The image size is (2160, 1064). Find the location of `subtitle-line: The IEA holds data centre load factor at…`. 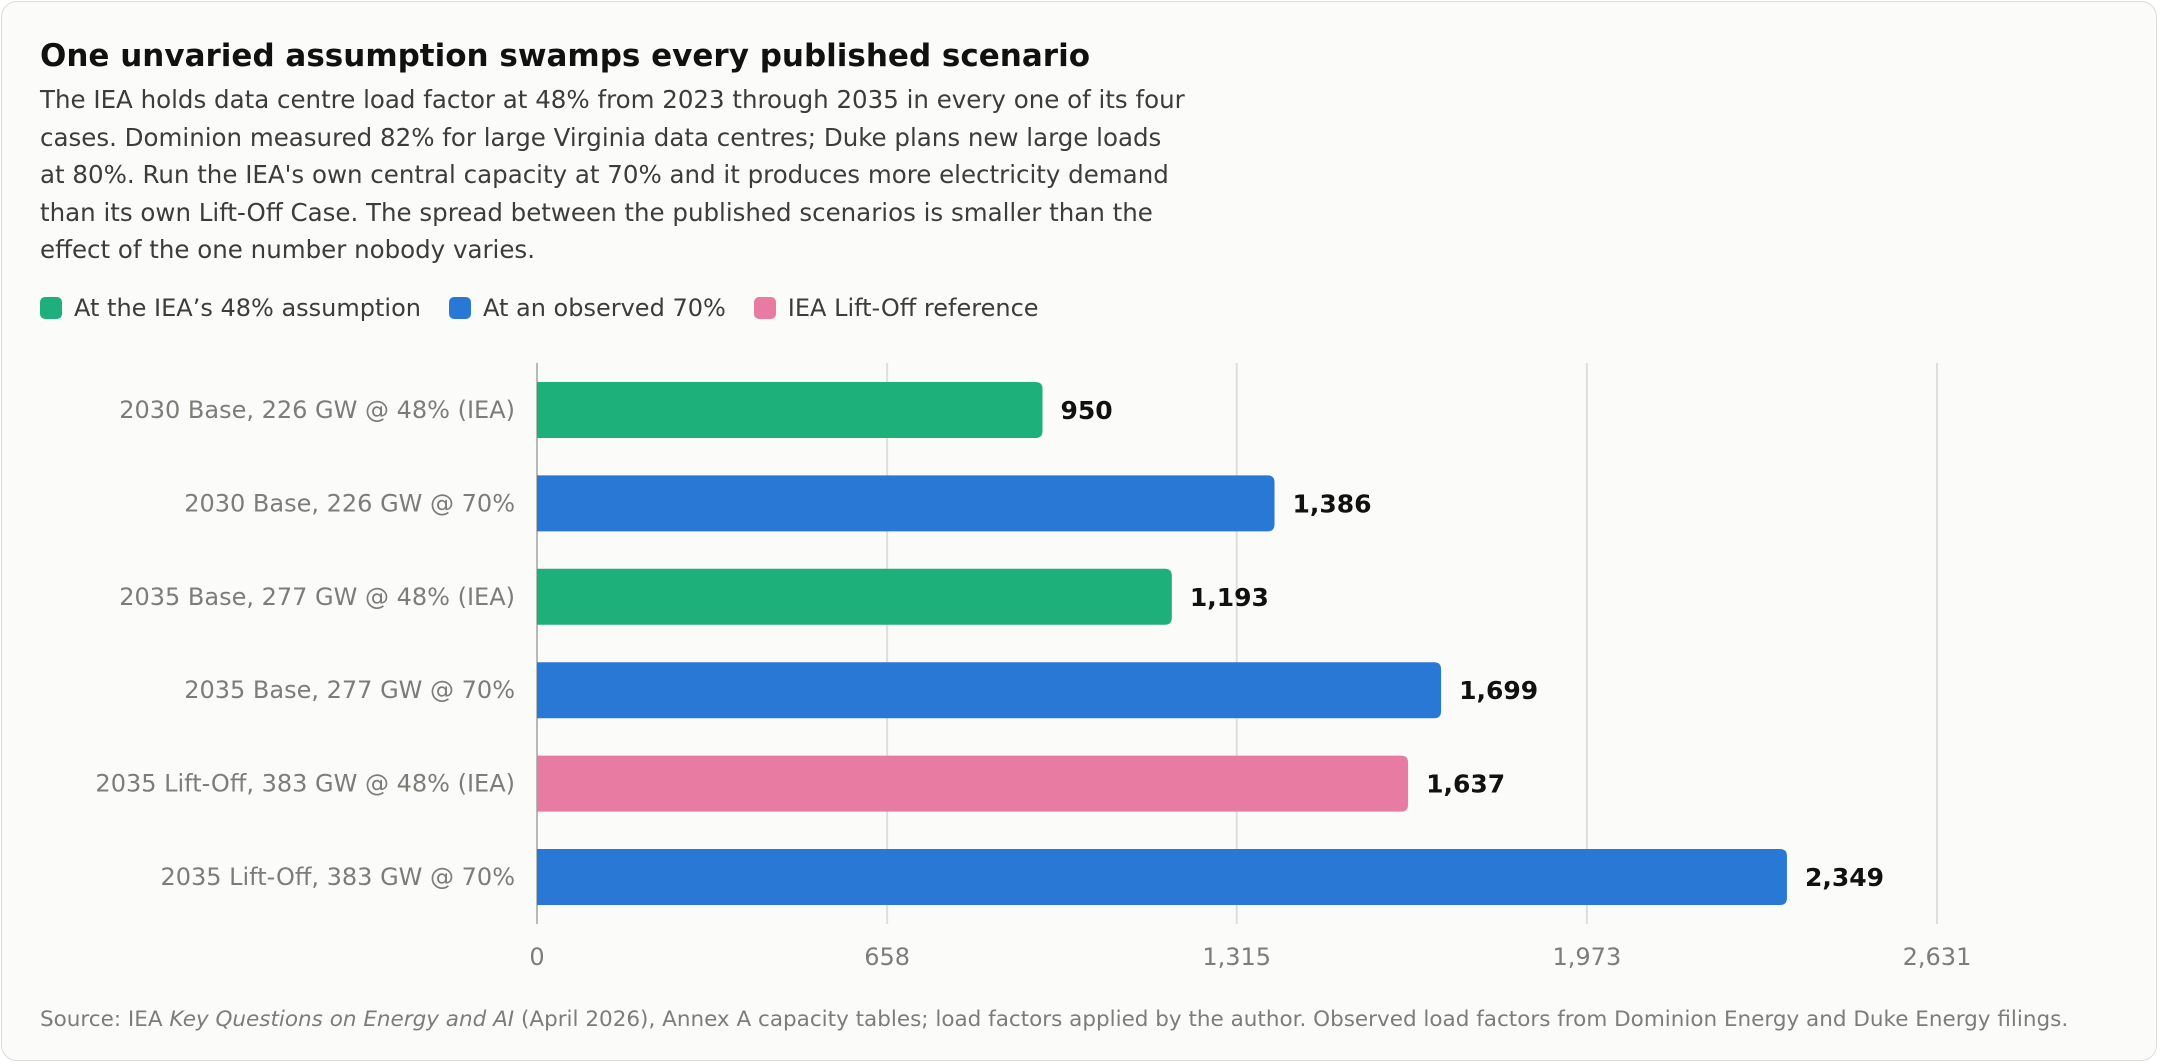

subtitle-line: The IEA holds data centre load factor at… is located at coordinates (612, 99).